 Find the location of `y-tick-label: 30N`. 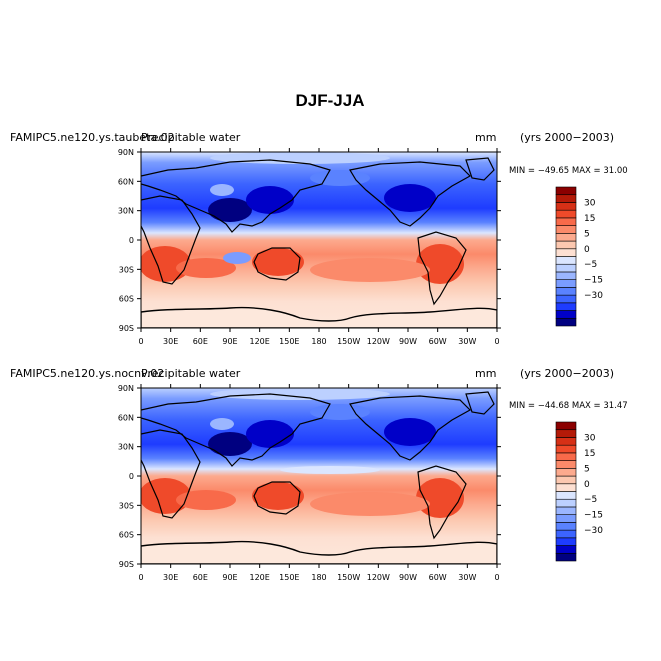

y-tick-label: 30N is located at coordinates (126, 447).